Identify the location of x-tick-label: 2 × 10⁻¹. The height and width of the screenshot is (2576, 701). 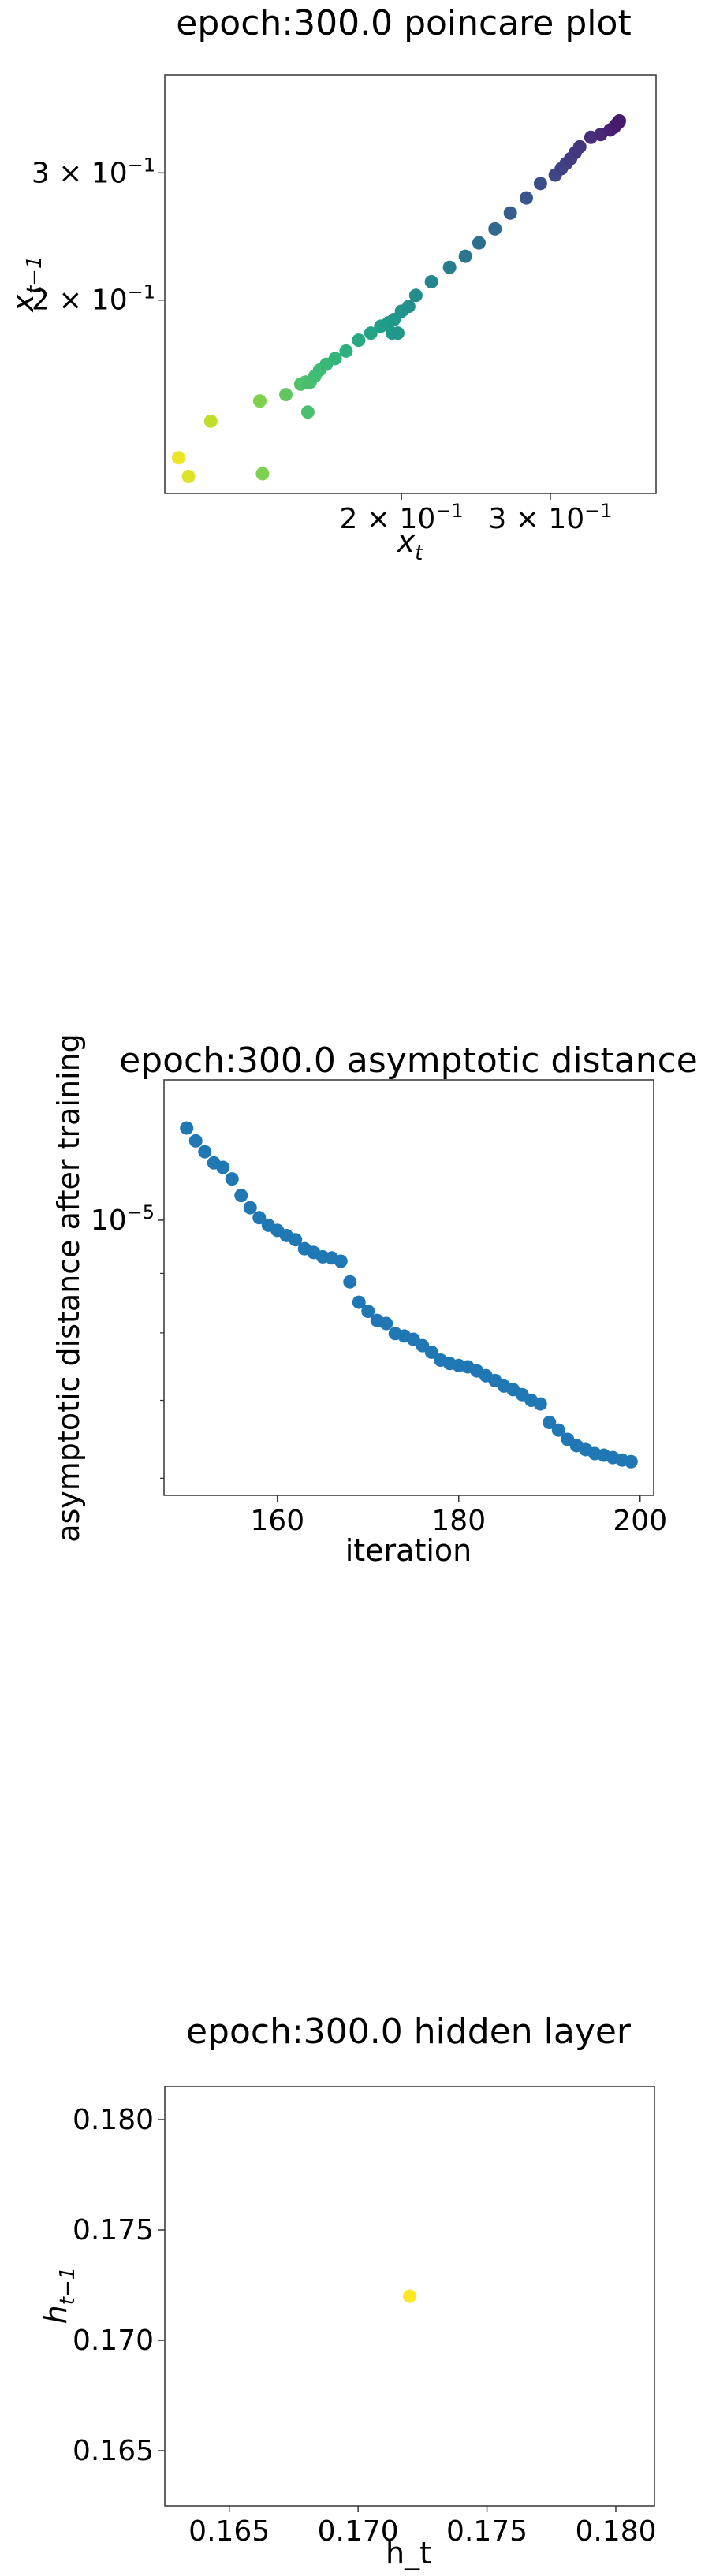
(402, 517).